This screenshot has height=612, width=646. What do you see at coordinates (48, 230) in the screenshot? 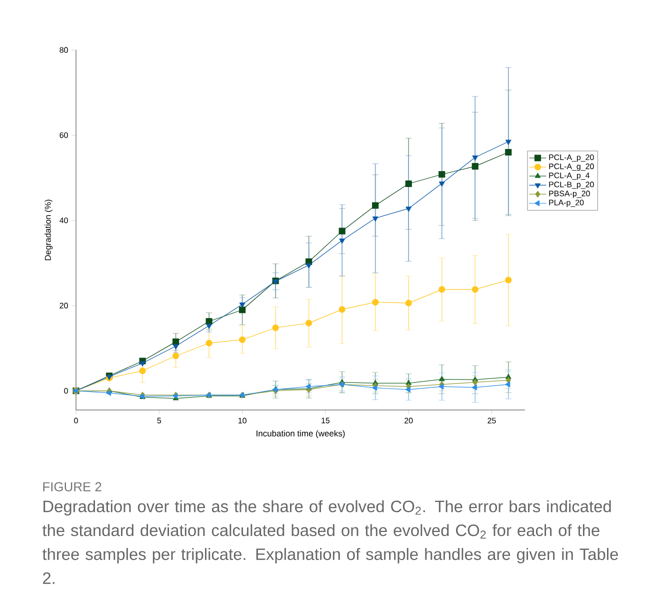
I see `y-axis-title: Degradation (%)` at bounding box center [48, 230].